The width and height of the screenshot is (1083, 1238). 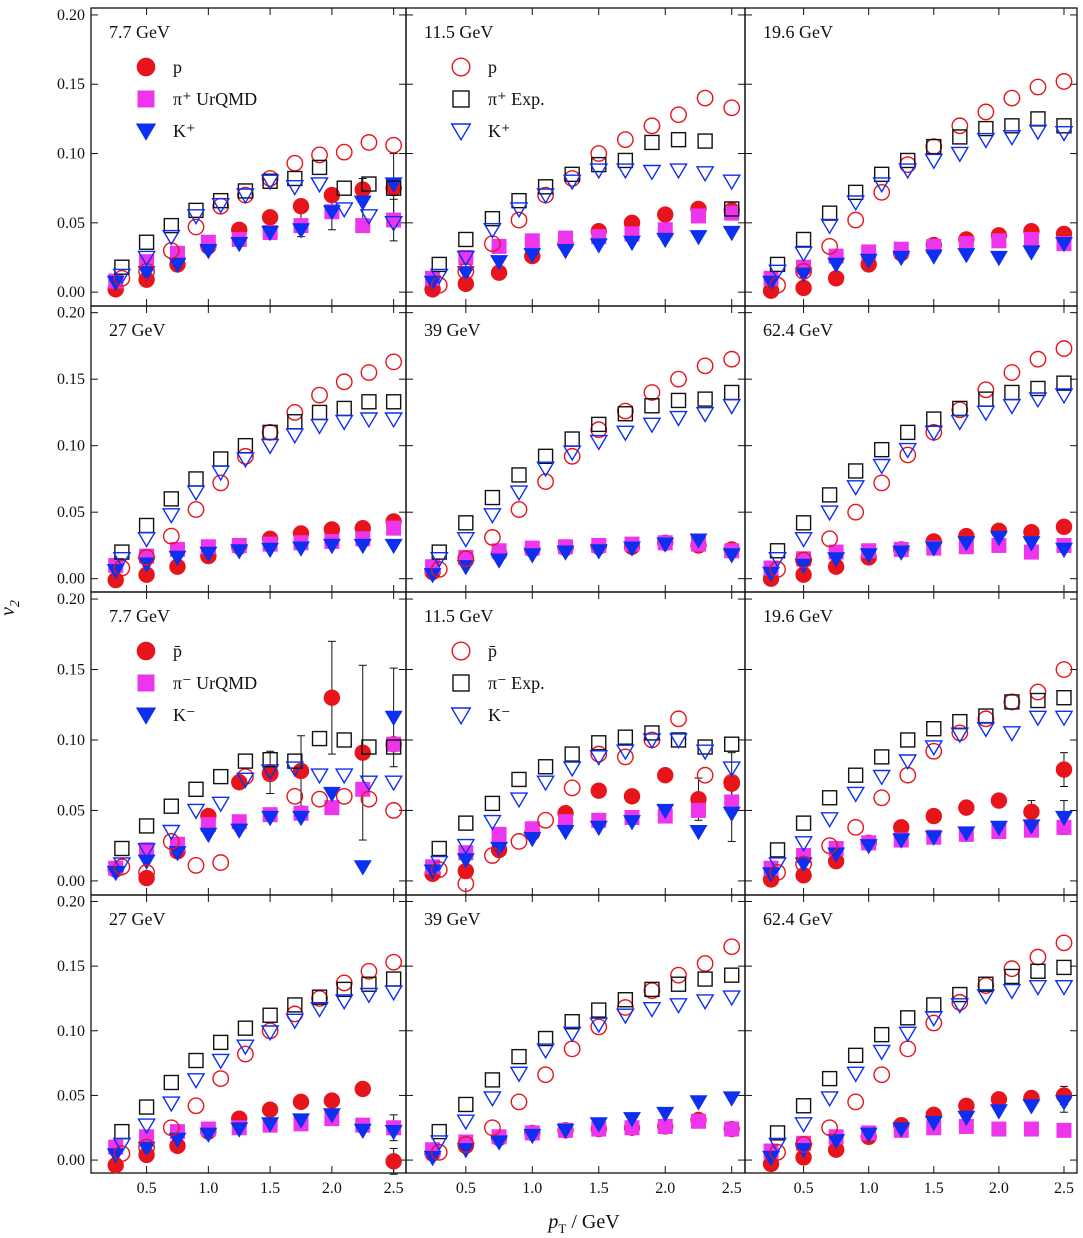 What do you see at coordinates (71, 154) in the screenshot?
I see `y-tick-label: 0.10` at bounding box center [71, 154].